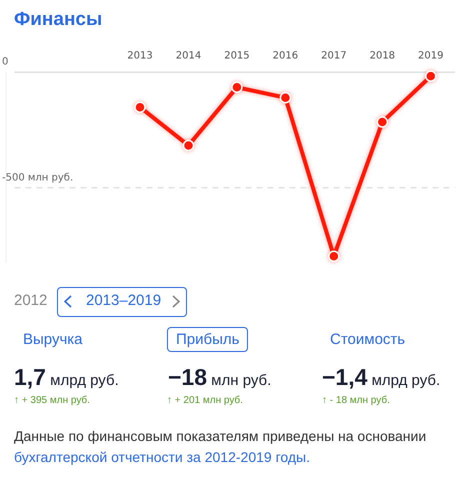 This screenshot has height=484, width=470. What do you see at coordinates (205, 400) in the screenshot?
I see `text: ↑ + 201 млн руб.` at bounding box center [205, 400].